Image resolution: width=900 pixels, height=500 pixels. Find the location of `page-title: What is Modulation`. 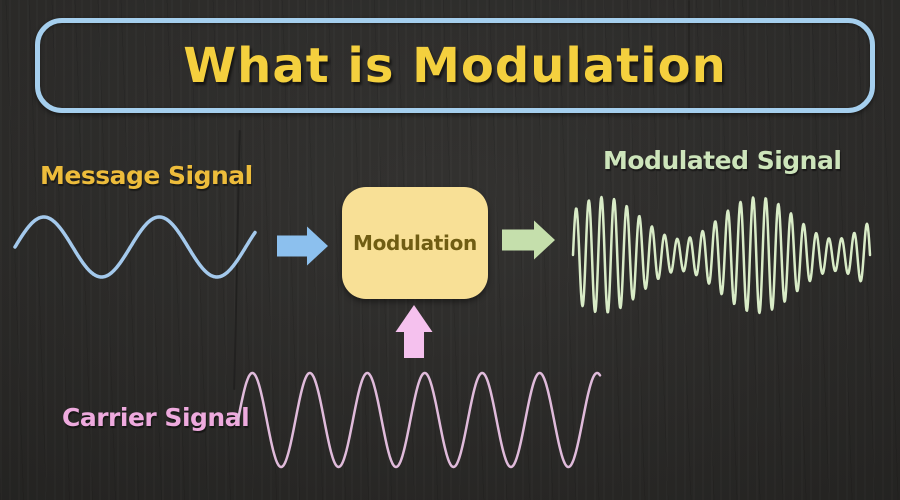

page-title: What is Modulation is located at coordinates (455, 65).